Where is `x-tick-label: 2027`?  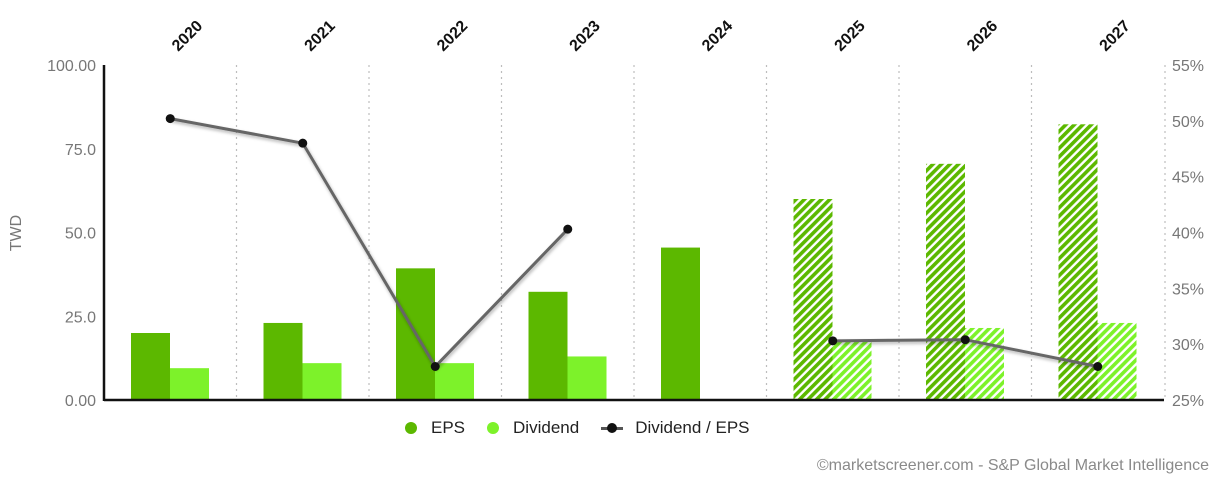
x-tick-label: 2027 is located at coordinates (1115, 36).